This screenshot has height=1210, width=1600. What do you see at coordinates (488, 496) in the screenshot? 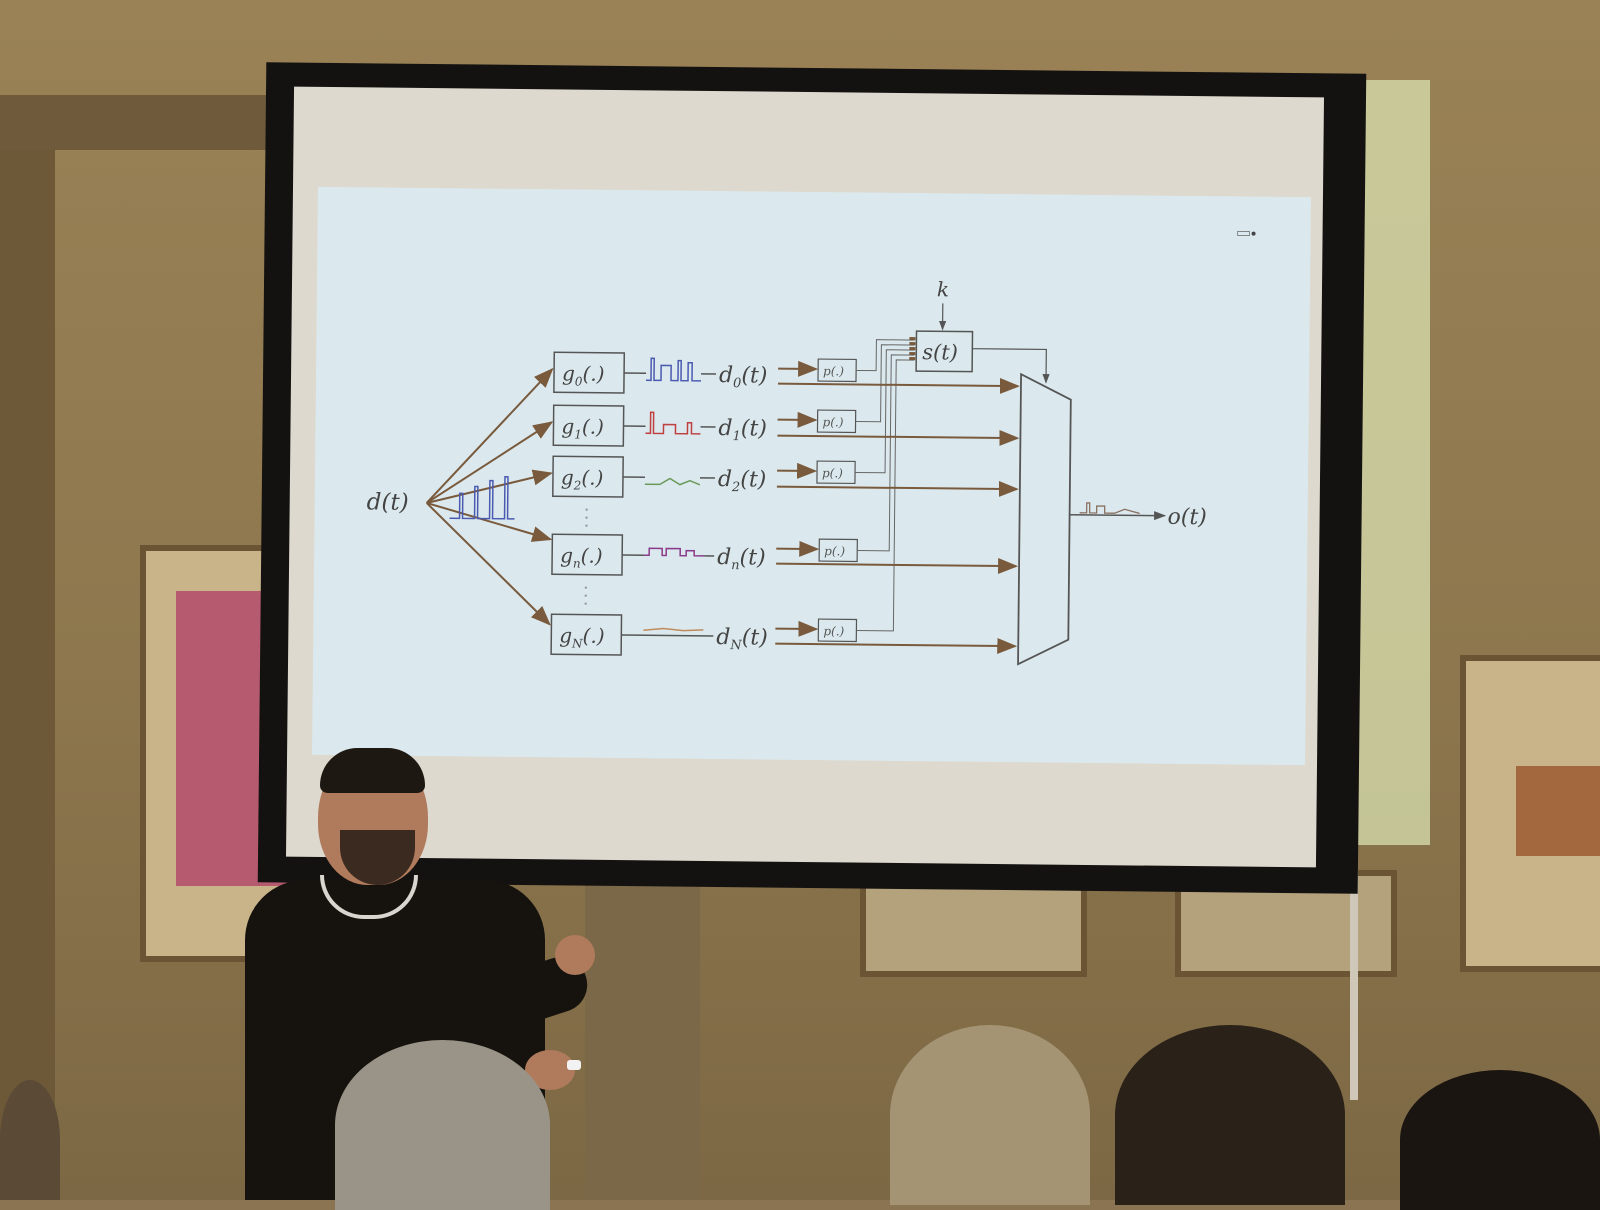
I see `fanout-arrows` at bounding box center [488, 496].